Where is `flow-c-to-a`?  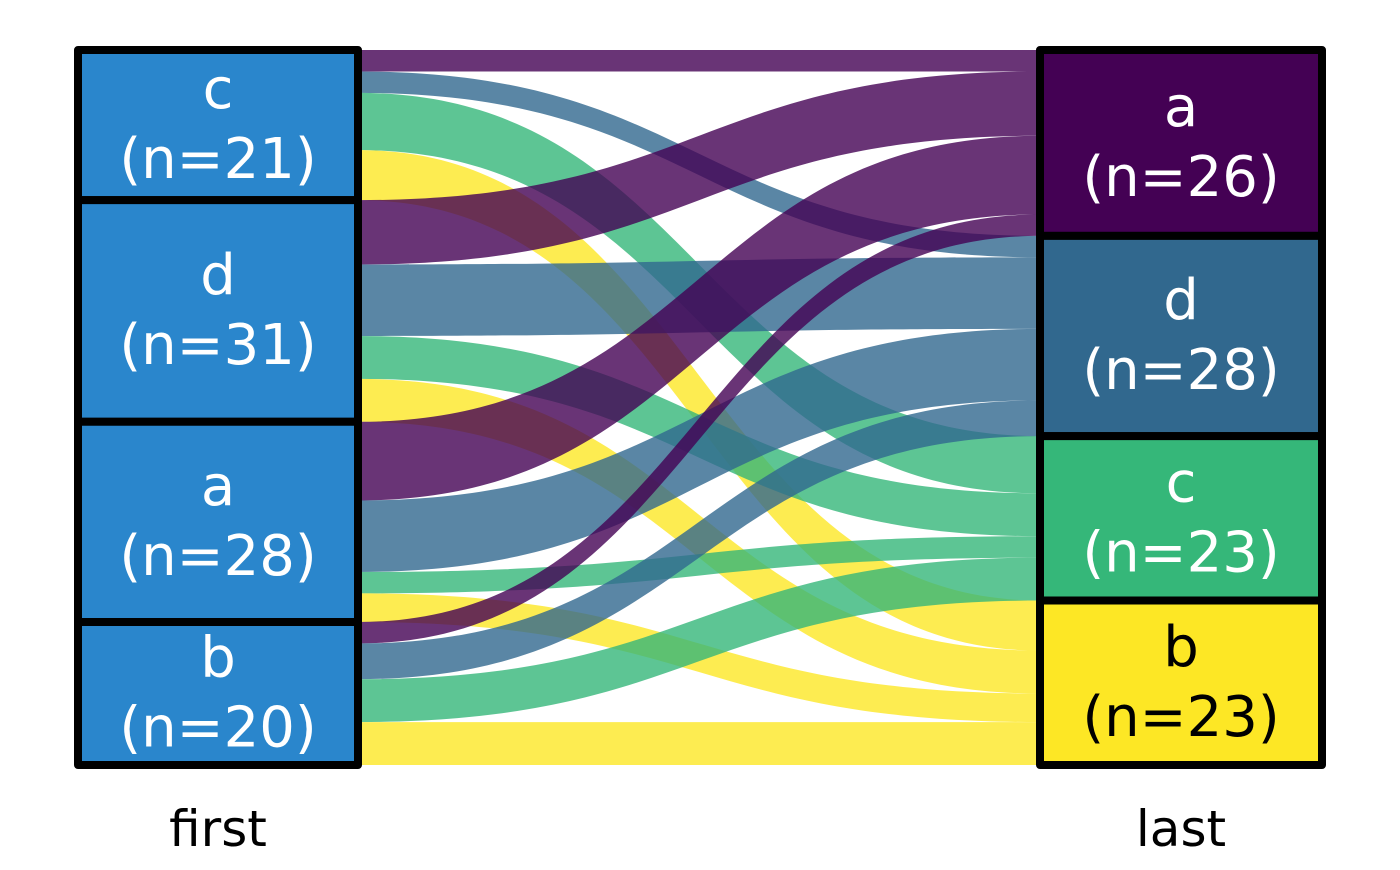
flow-c-to-a is located at coordinates (699, 61).